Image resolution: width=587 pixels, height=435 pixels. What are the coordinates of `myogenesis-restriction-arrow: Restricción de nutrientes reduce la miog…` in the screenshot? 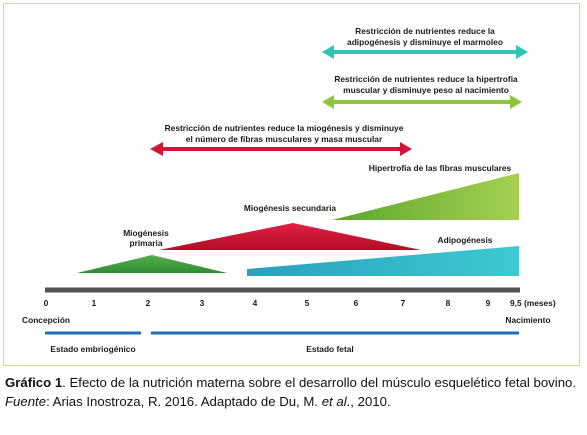 It's located at (281, 139).